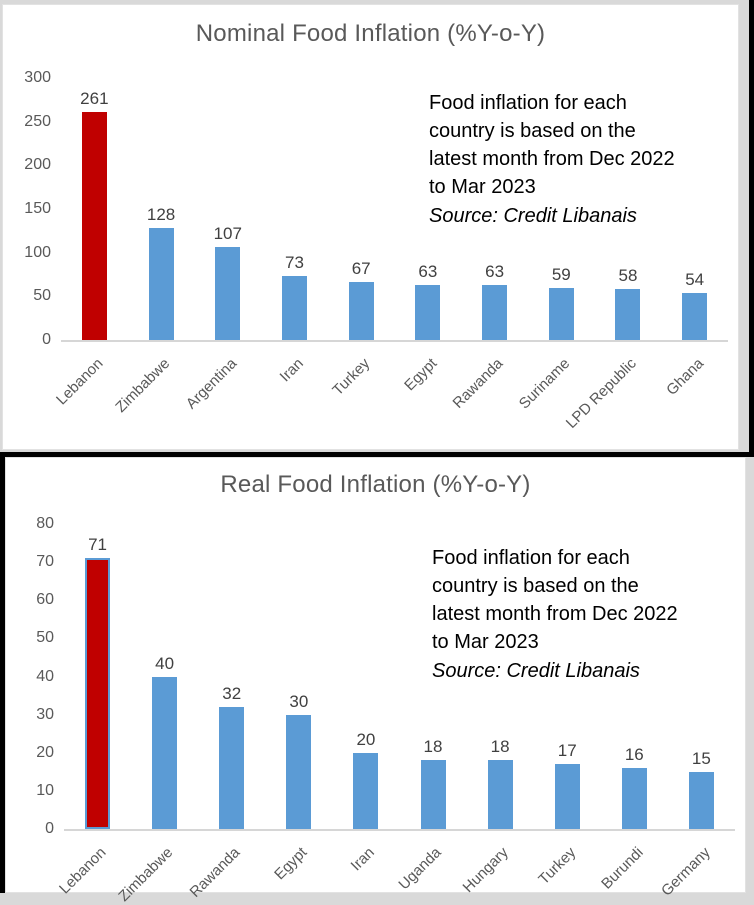  Describe the element at coordinates (226, 869) in the screenshot. I see `x-axis-label-slot: Rawanda` at that location.